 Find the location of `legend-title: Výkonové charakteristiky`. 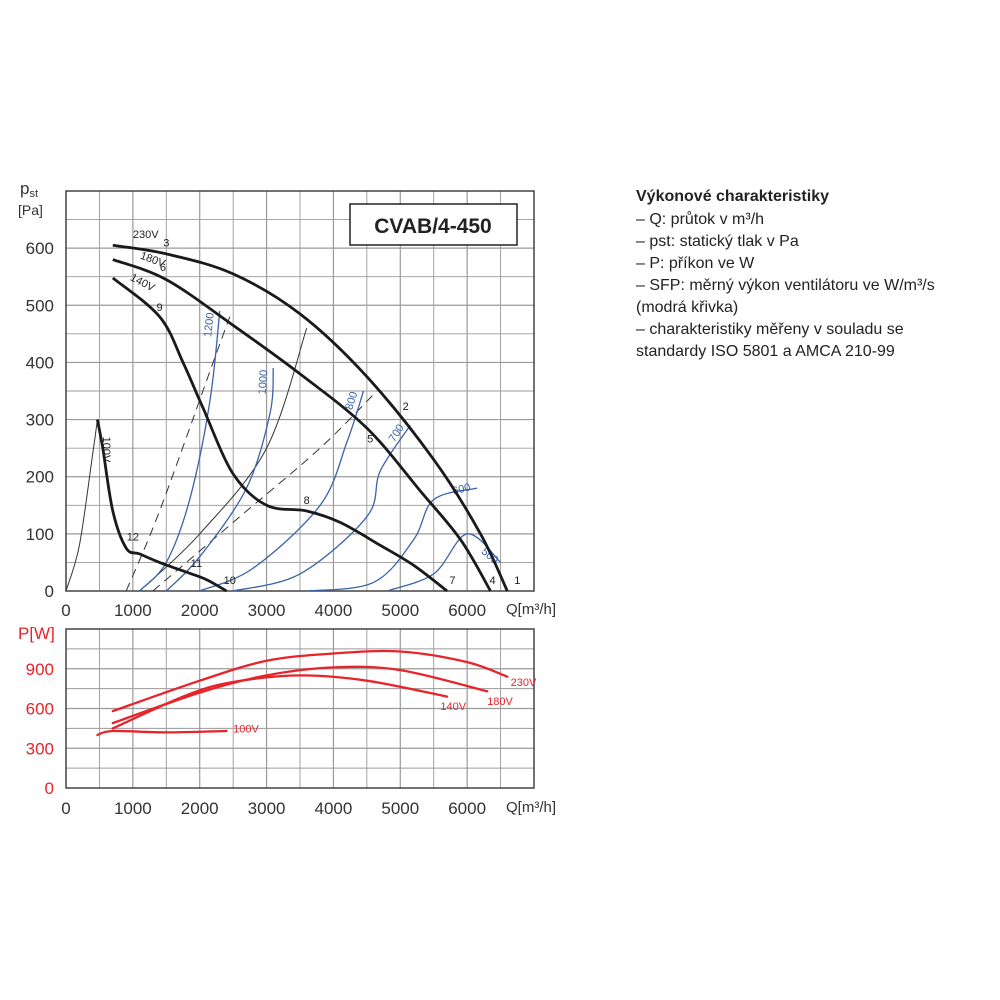

legend-title: Výkonové charakteristiky is located at coordinates (732, 196).